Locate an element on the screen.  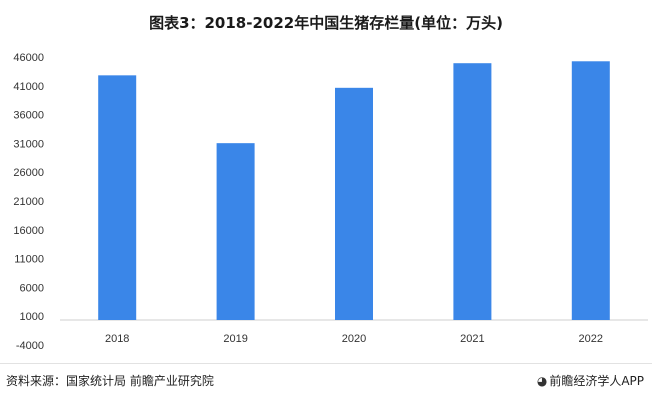
qianzhan-logo-icon: ◕ is located at coordinates (542, 381).